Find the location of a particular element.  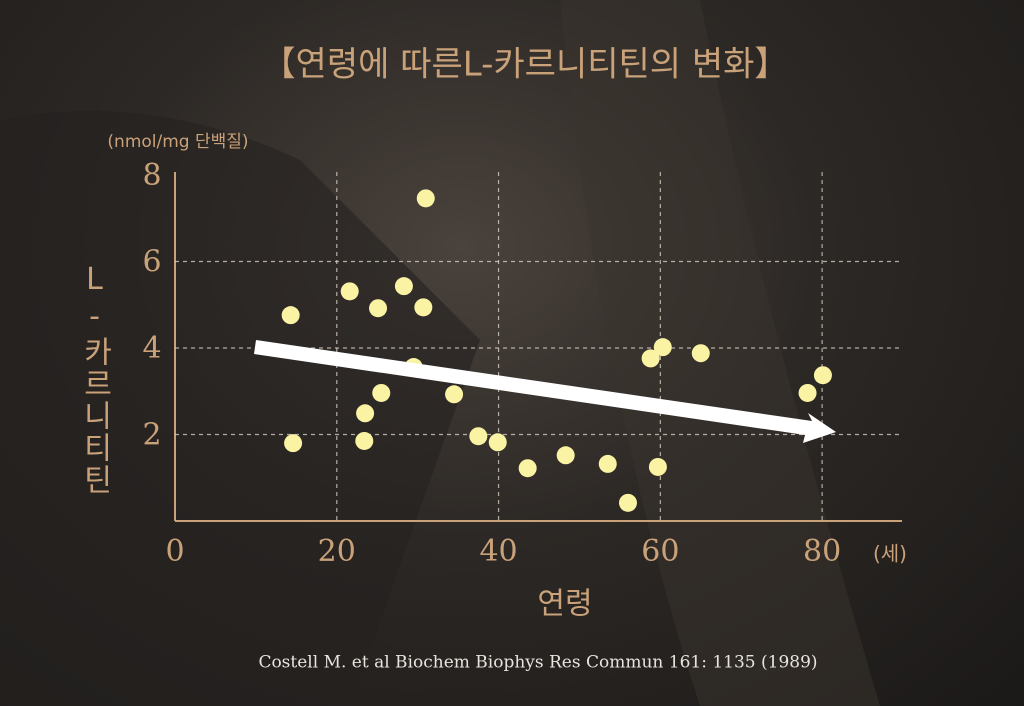

y-tick-label: 4 is located at coordinates (151, 348).